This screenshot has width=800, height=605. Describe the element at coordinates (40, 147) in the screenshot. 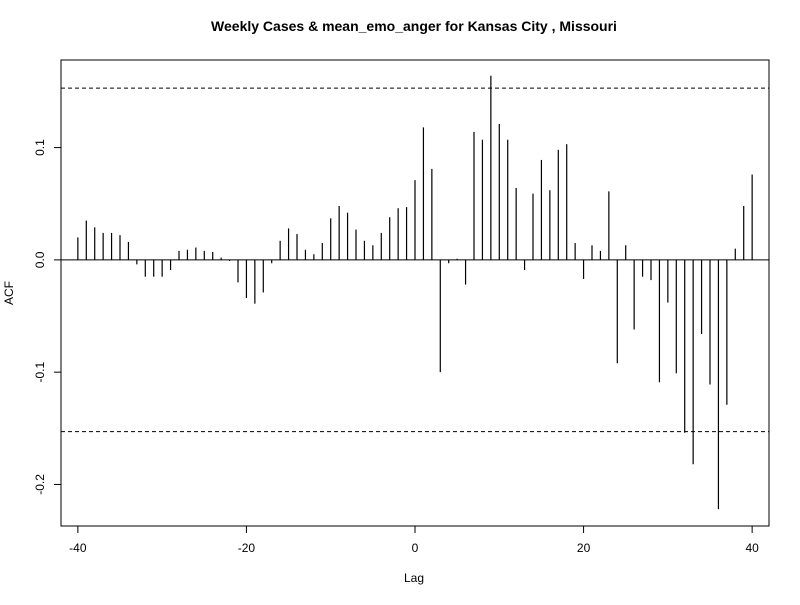

I see `y-tick-label: 0.1` at that location.